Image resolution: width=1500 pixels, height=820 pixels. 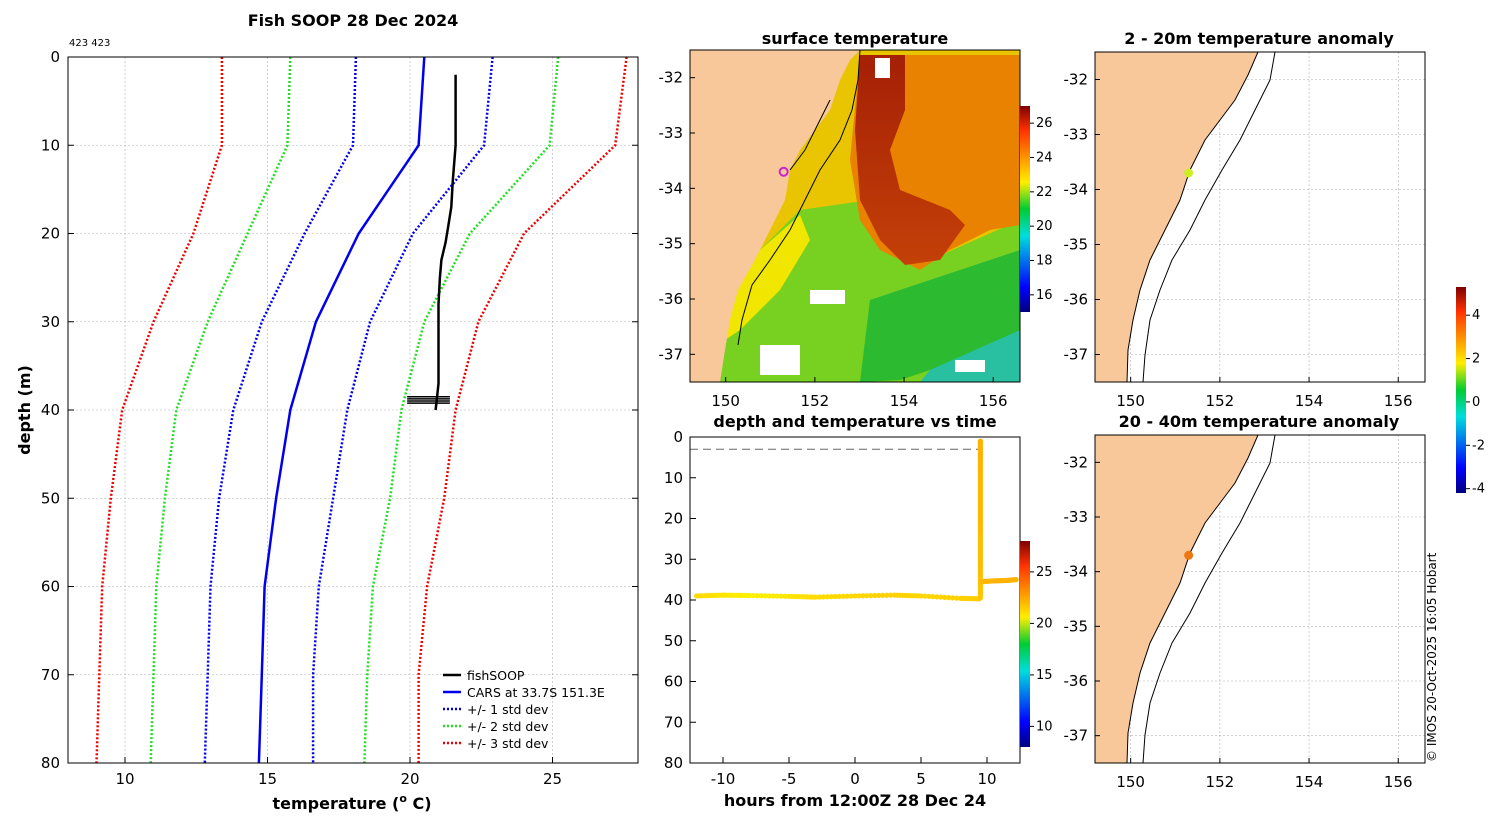 What do you see at coordinates (1220, 782) in the screenshot?
I see `map-xtick-label: 152` at bounding box center [1220, 782].